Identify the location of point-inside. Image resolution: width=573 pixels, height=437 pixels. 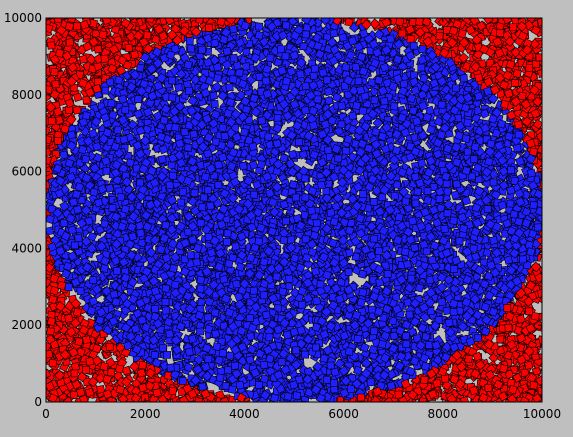
(464, 78).